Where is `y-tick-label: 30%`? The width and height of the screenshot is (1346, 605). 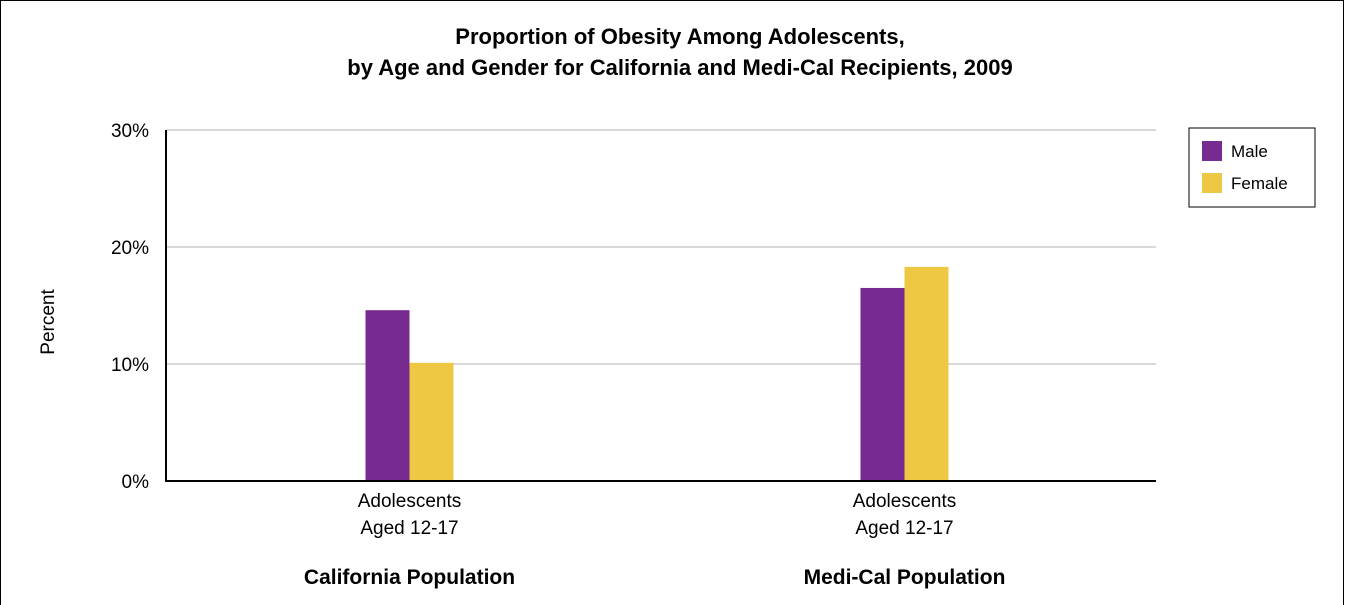
y-tick-label: 30% is located at coordinates (130, 131).